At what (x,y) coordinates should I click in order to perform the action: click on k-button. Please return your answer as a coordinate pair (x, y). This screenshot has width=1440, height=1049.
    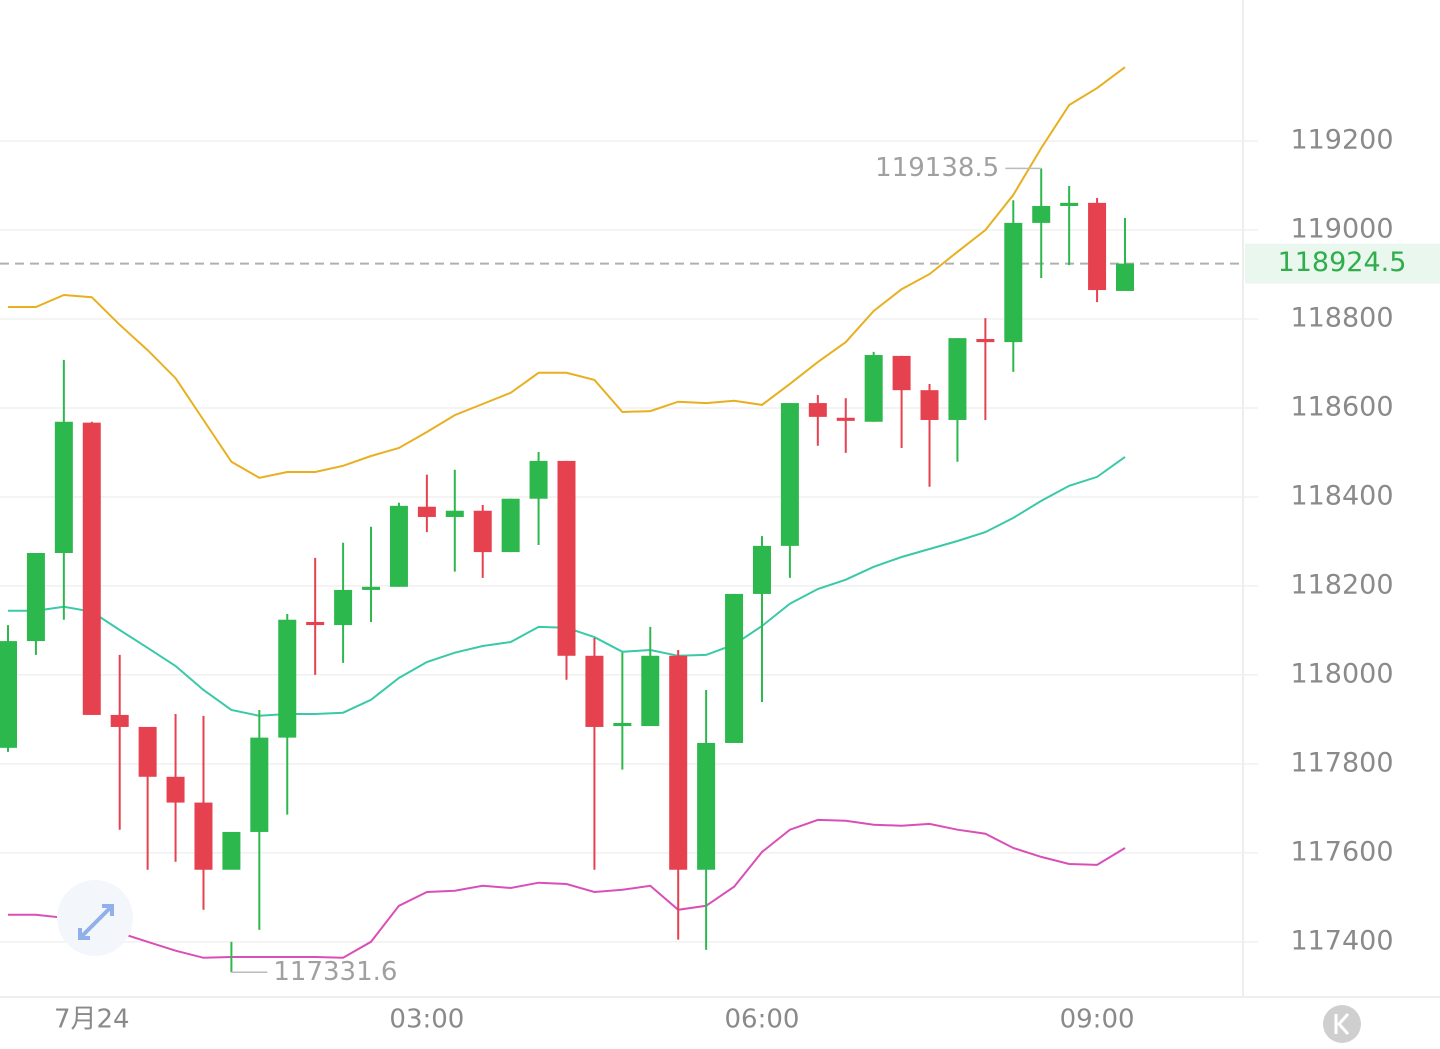
    Looking at the image, I should click on (1342, 1024).